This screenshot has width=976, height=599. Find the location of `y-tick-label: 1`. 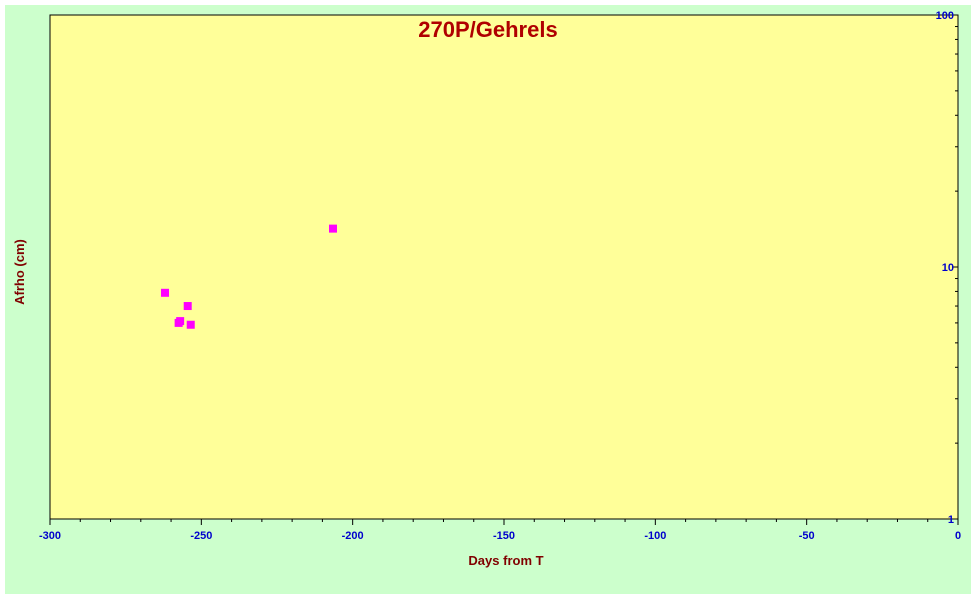

y-tick-label: 1 is located at coordinates (951, 520).